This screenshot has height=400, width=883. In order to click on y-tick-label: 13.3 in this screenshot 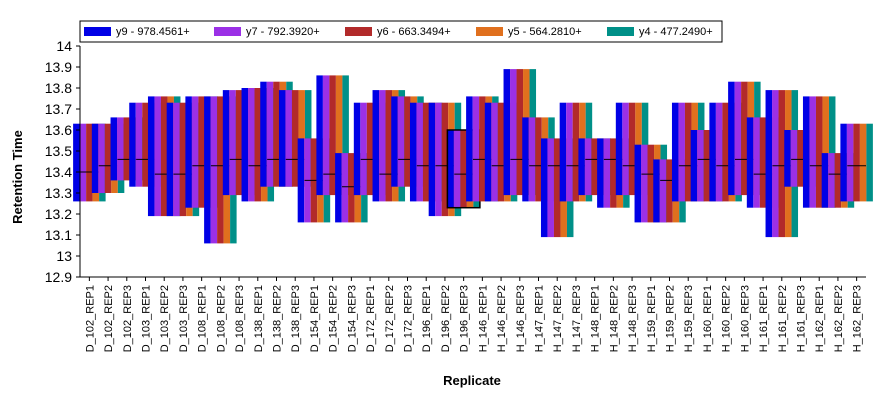, I will do `click(58, 193)`.